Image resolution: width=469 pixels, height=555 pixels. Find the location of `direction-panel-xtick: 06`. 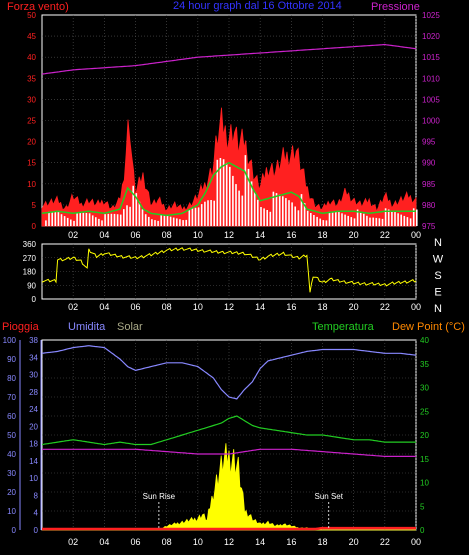

direction-panel-xtick: 06 is located at coordinates (135, 307).